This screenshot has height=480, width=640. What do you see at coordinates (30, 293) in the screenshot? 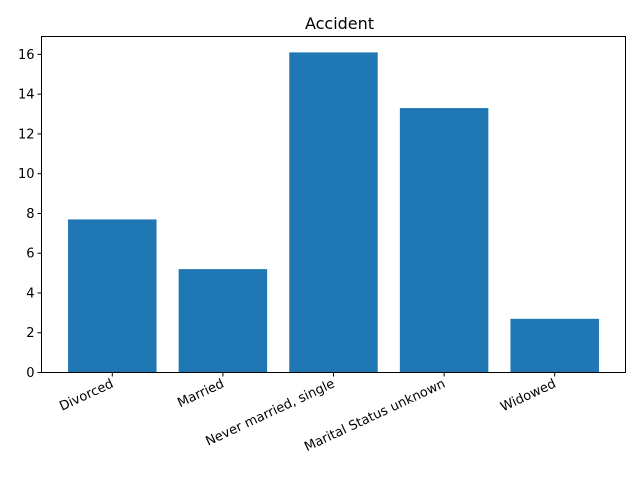
I see `y-tick-label: 4` at bounding box center [30, 293].